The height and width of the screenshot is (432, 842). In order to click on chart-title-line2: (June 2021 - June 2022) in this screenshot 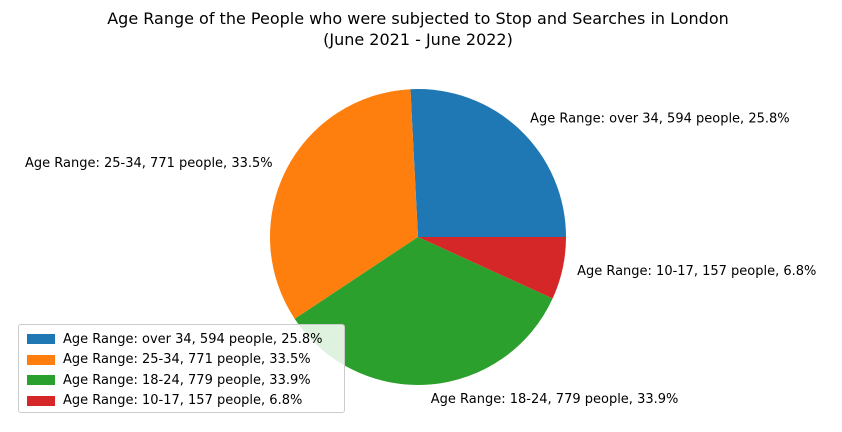, I will do `click(418, 39)`.